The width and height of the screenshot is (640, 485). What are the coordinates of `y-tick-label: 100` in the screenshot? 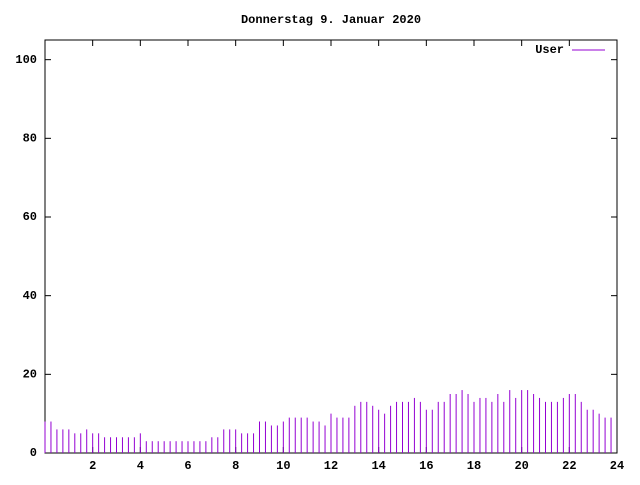 It's located at (26, 60).